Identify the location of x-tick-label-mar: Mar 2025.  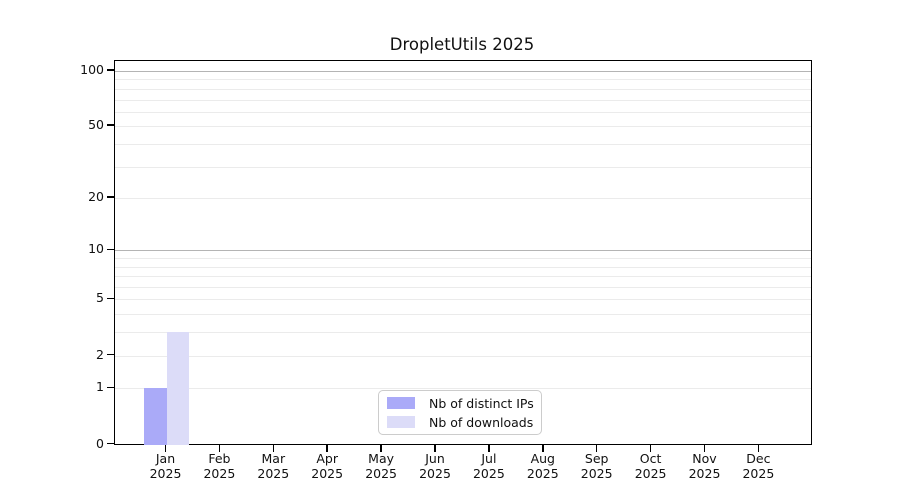
(273, 466).